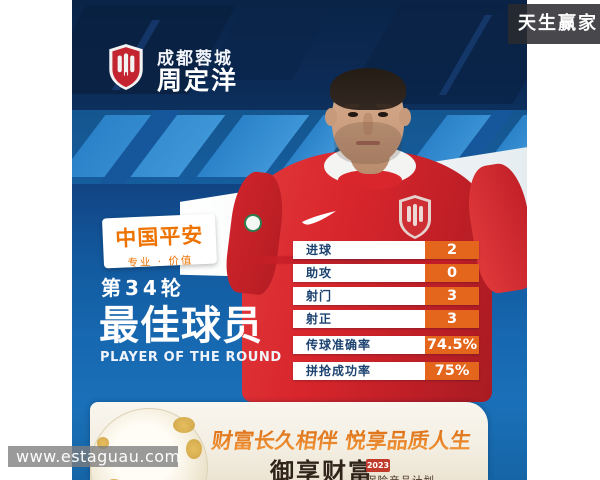 The image size is (600, 480). Describe the element at coordinates (191, 357) in the screenshot. I see `award-subtitle: PLAYER OF THE ROUND` at that location.